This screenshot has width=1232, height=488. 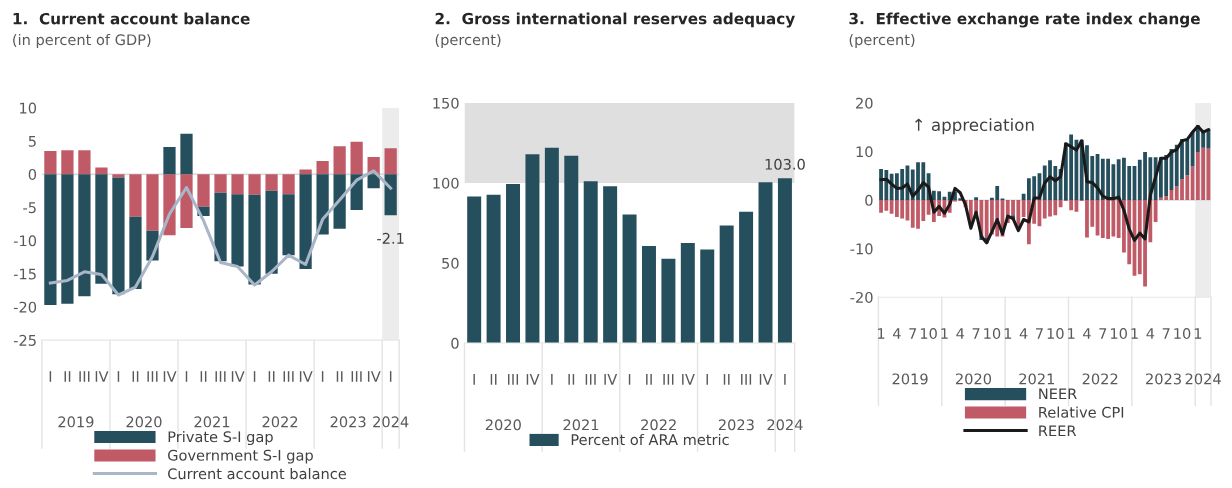 I want to click on y-tick-label: -10, so click(x=25, y=241).